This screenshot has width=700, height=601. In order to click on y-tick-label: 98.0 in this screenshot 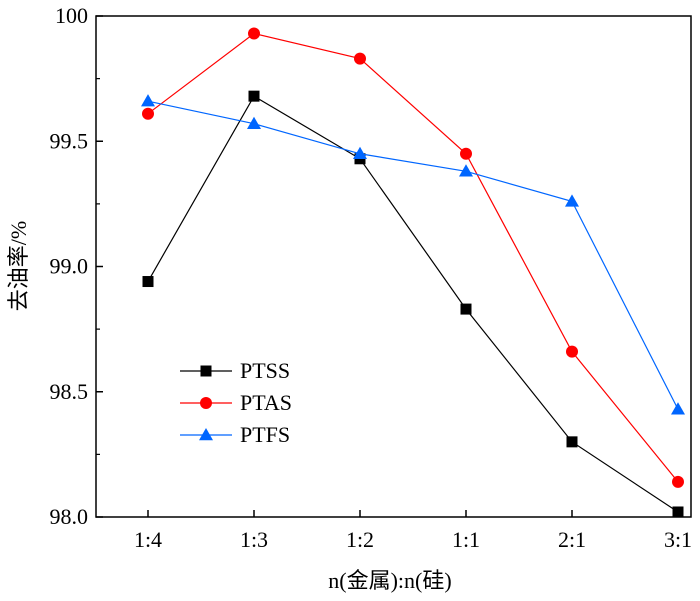, I will do `click(69, 516)`.